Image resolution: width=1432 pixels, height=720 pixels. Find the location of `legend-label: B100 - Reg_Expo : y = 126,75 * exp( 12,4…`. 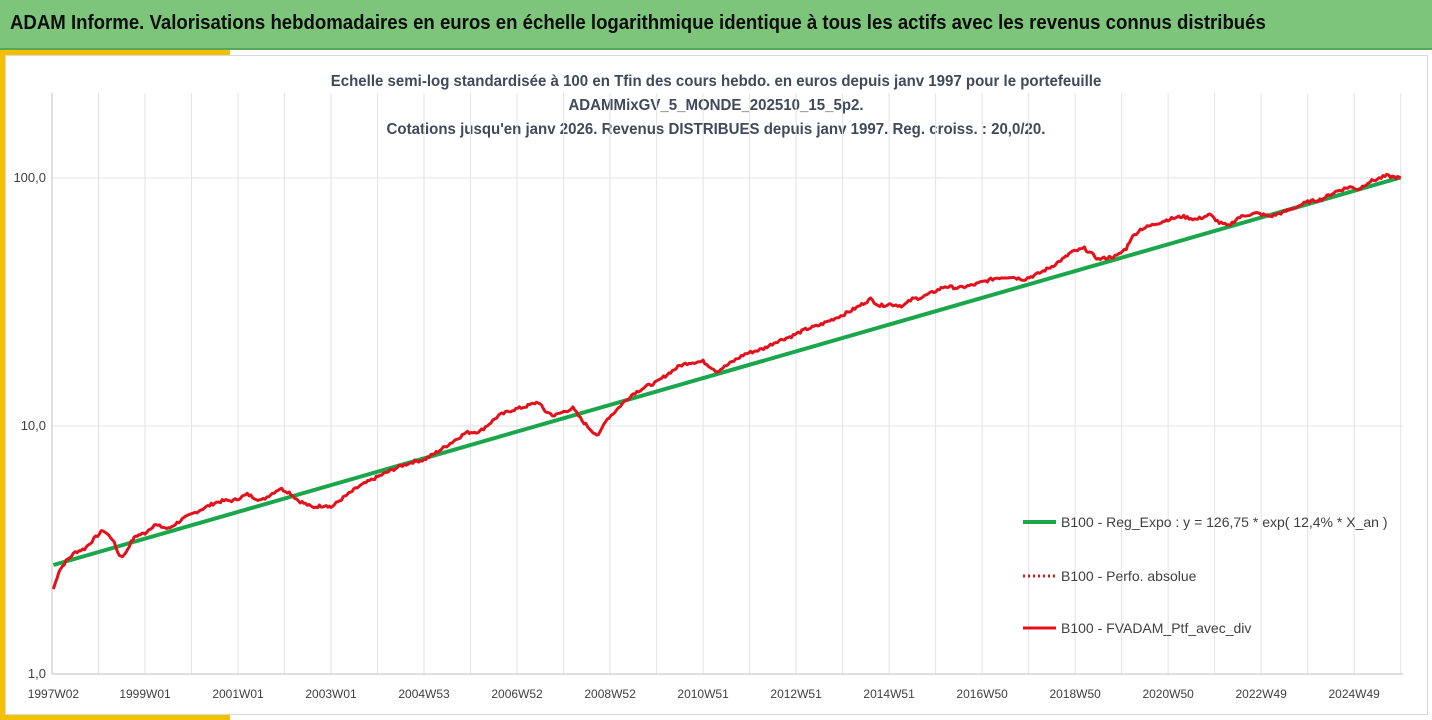

legend-label: B100 - Reg_Expo : y = 126,75 * exp( 12,4… is located at coordinates (1224, 522).